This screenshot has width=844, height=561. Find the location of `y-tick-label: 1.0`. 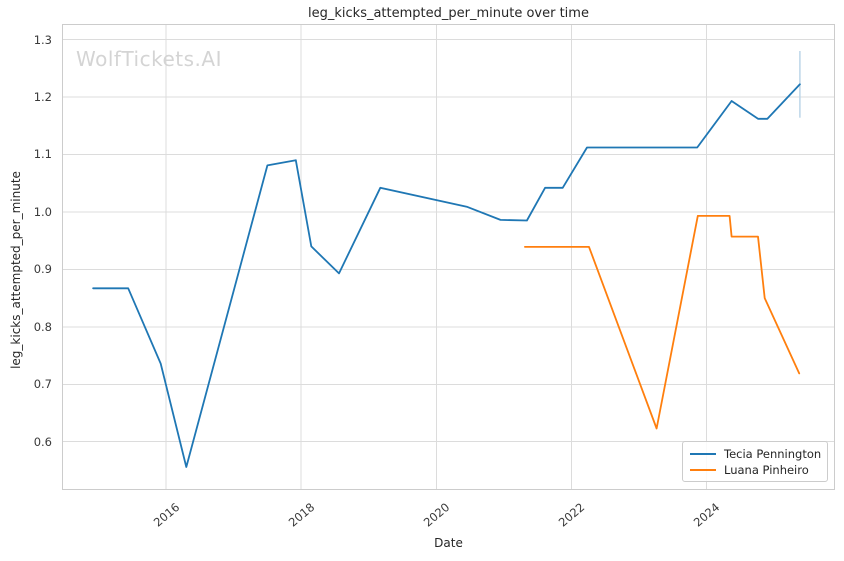

y-tick-label: 1.0 is located at coordinates (42, 211).